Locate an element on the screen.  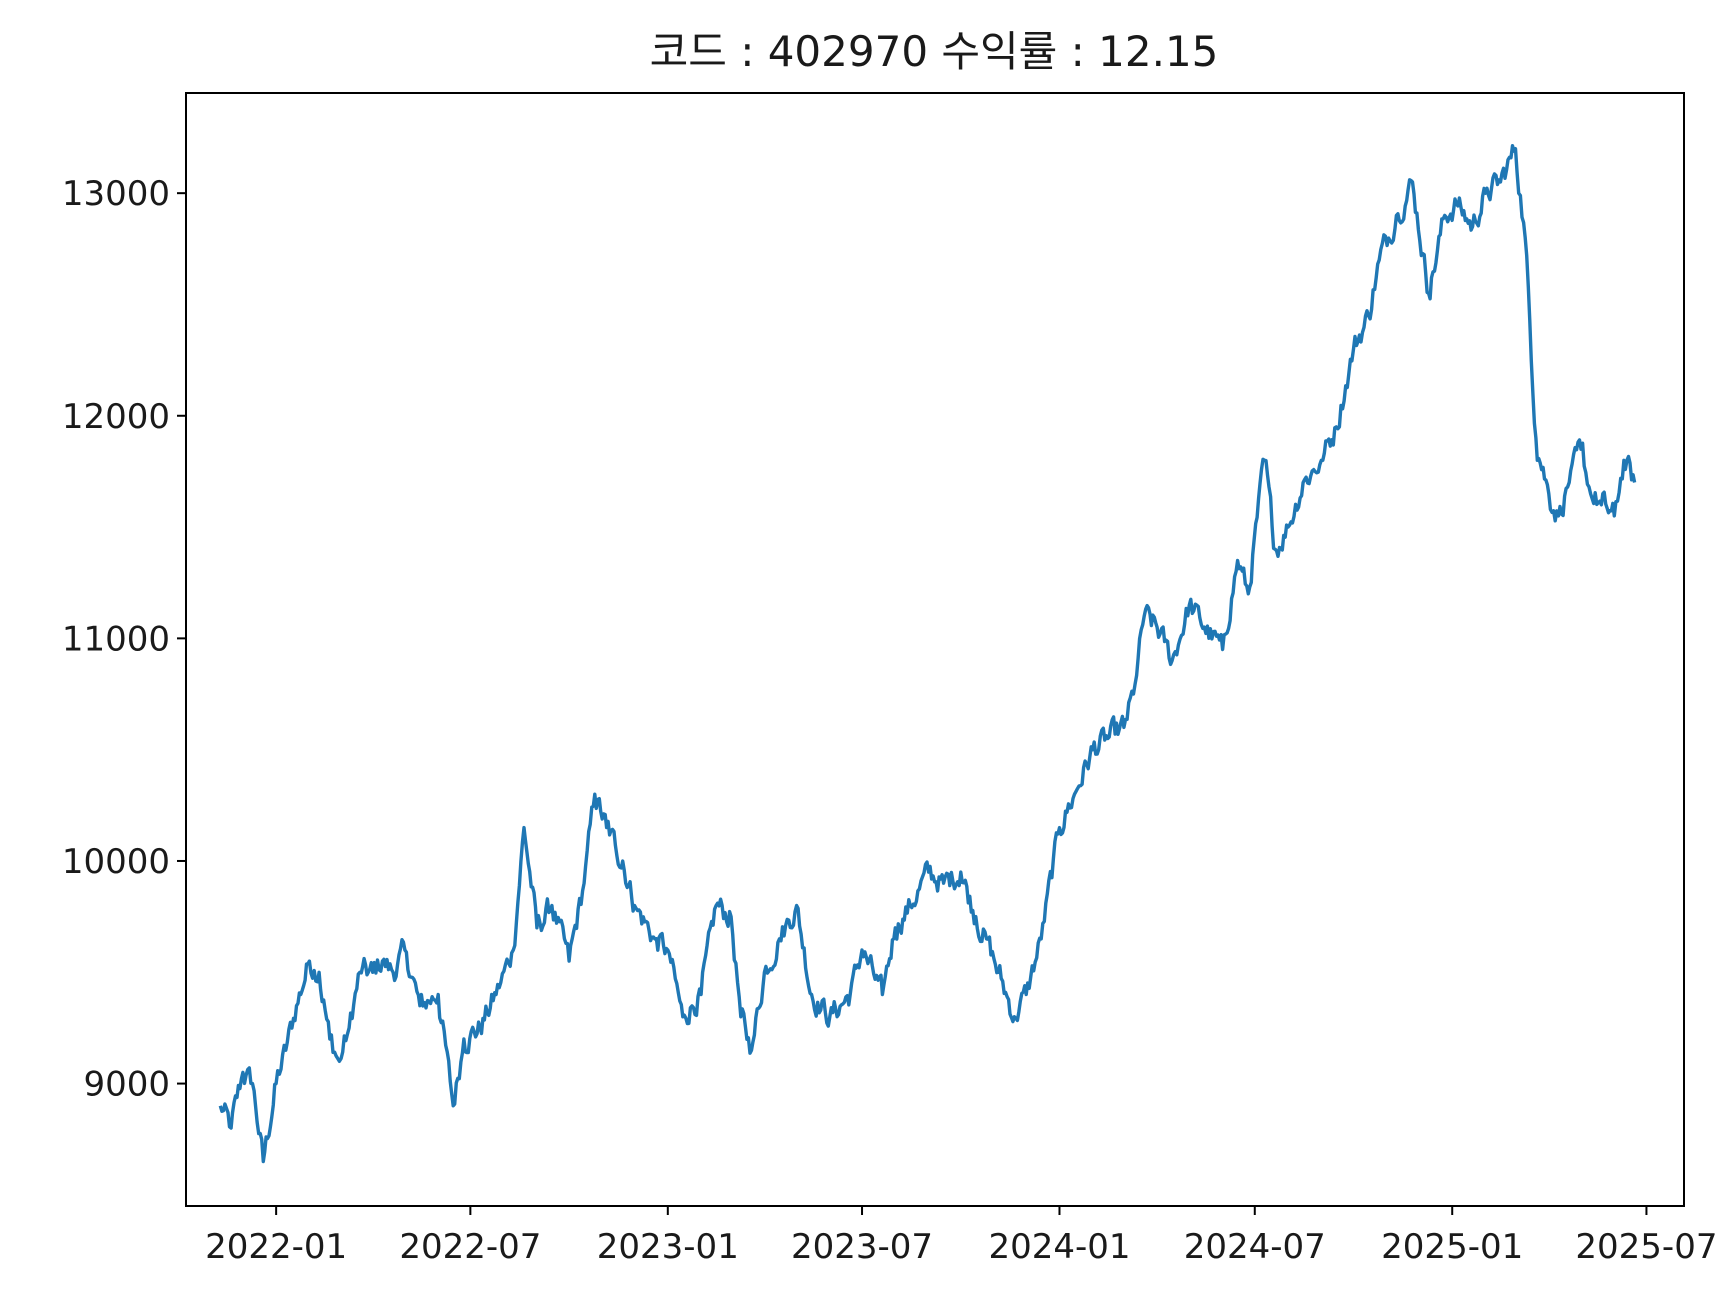
y-axis: 9000 10000 11000 12000 13000 is located at coordinates (124, 639).